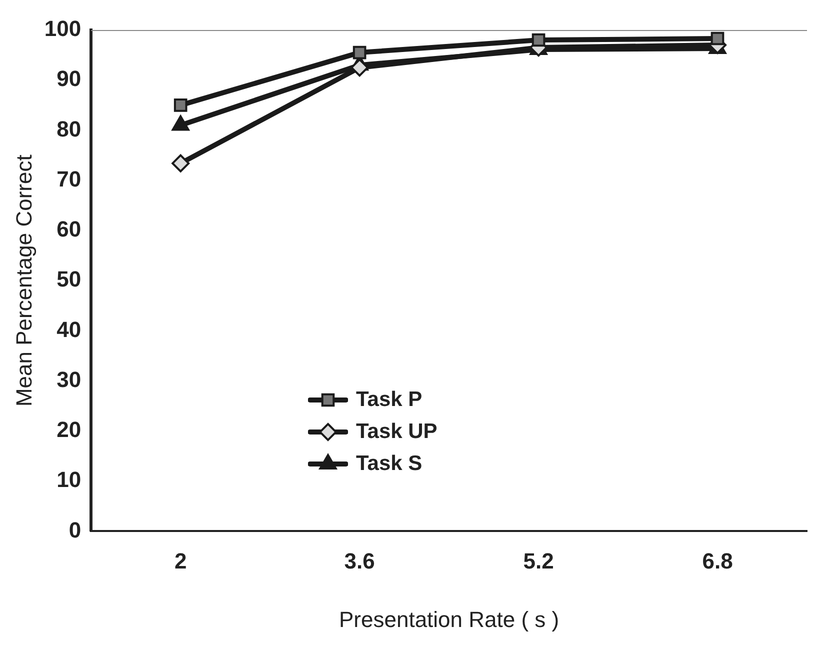  Describe the element at coordinates (389, 400) in the screenshot. I see `legend-label: Task P` at that location.